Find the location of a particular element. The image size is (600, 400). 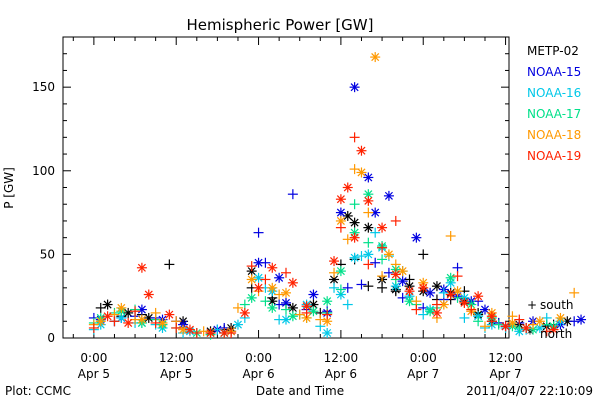

hemisphere-legend: + south * north is located at coordinates (550, 319).